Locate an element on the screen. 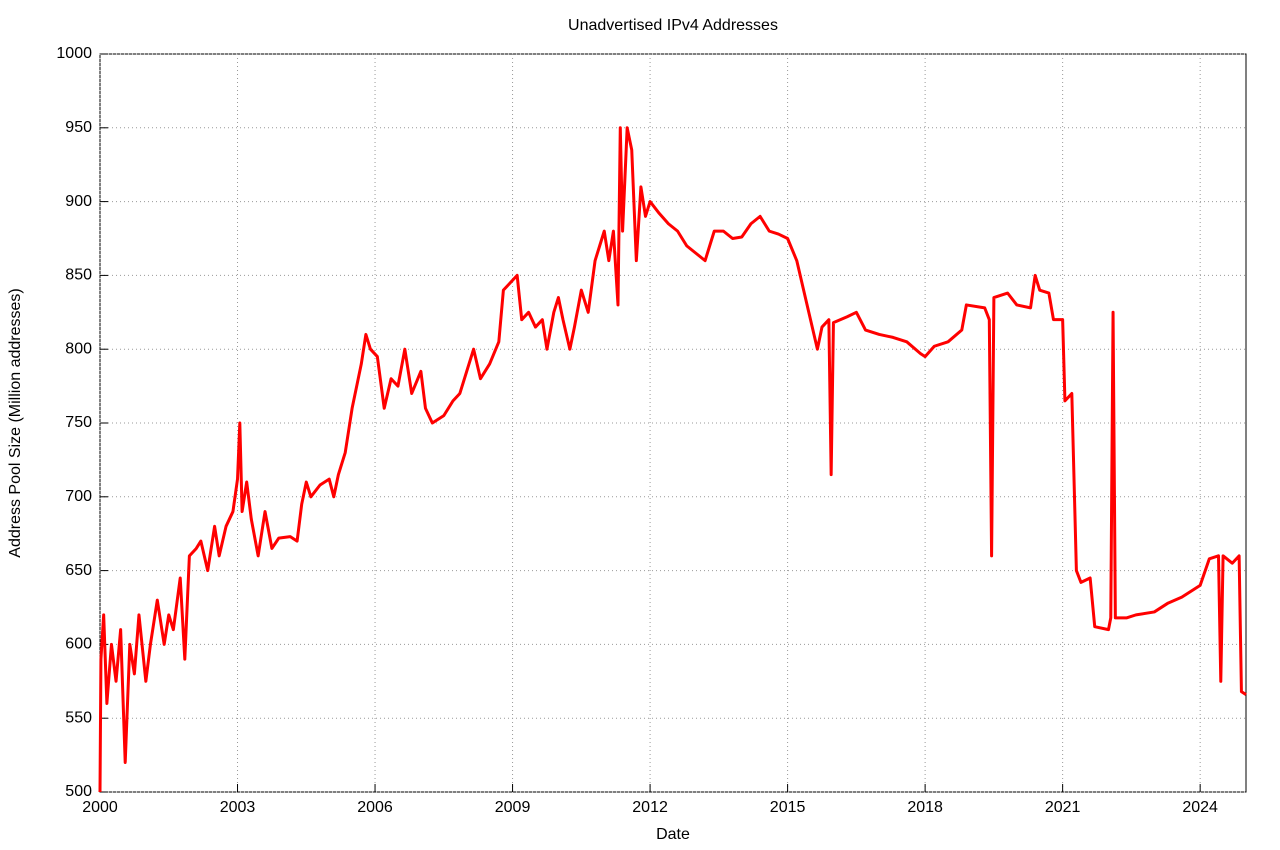  x-tick-label: 2000 is located at coordinates (100, 807).